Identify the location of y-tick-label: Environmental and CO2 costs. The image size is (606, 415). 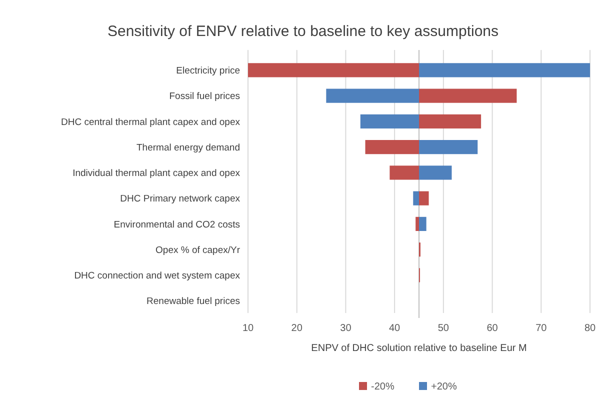
(177, 224).